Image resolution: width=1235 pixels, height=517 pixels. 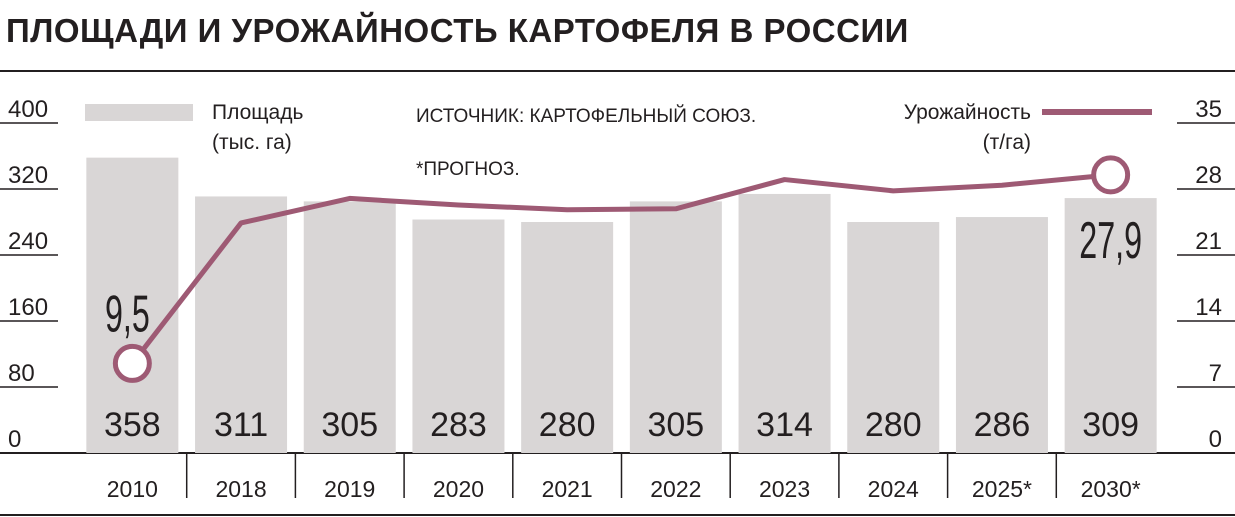 I want to click on area-bar-value-label: 309, so click(x=1110, y=425).